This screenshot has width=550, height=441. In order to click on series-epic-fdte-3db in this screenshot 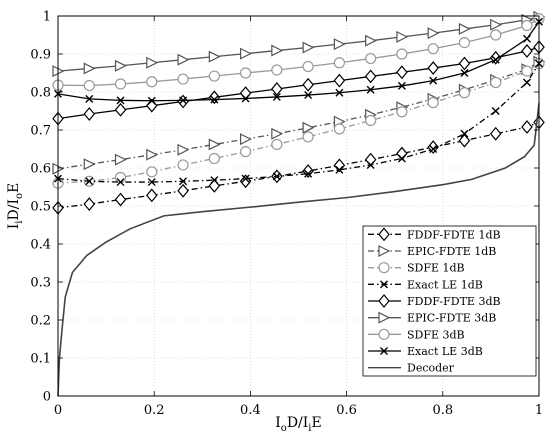, I will do `click(299, 44)`.